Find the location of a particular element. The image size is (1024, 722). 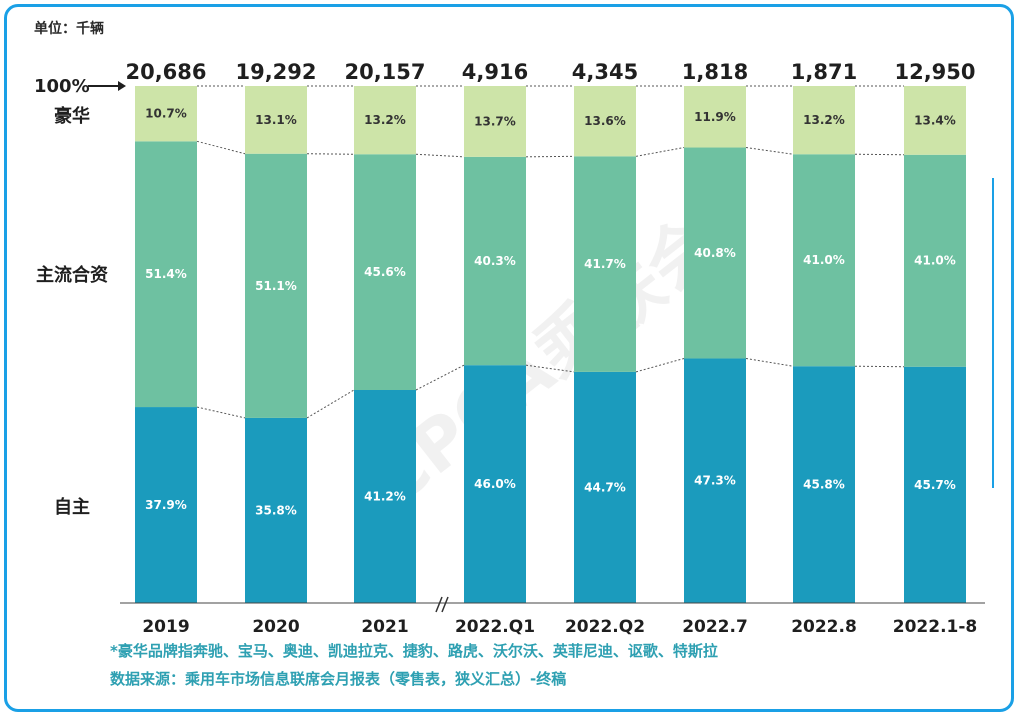

total-label-2: 20,157 is located at coordinates (384, 72).